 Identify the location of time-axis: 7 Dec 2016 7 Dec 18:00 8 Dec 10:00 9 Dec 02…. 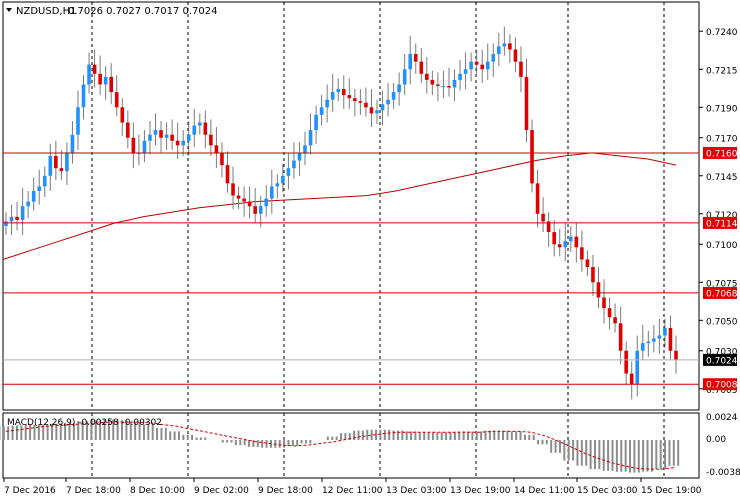
(352, 487).